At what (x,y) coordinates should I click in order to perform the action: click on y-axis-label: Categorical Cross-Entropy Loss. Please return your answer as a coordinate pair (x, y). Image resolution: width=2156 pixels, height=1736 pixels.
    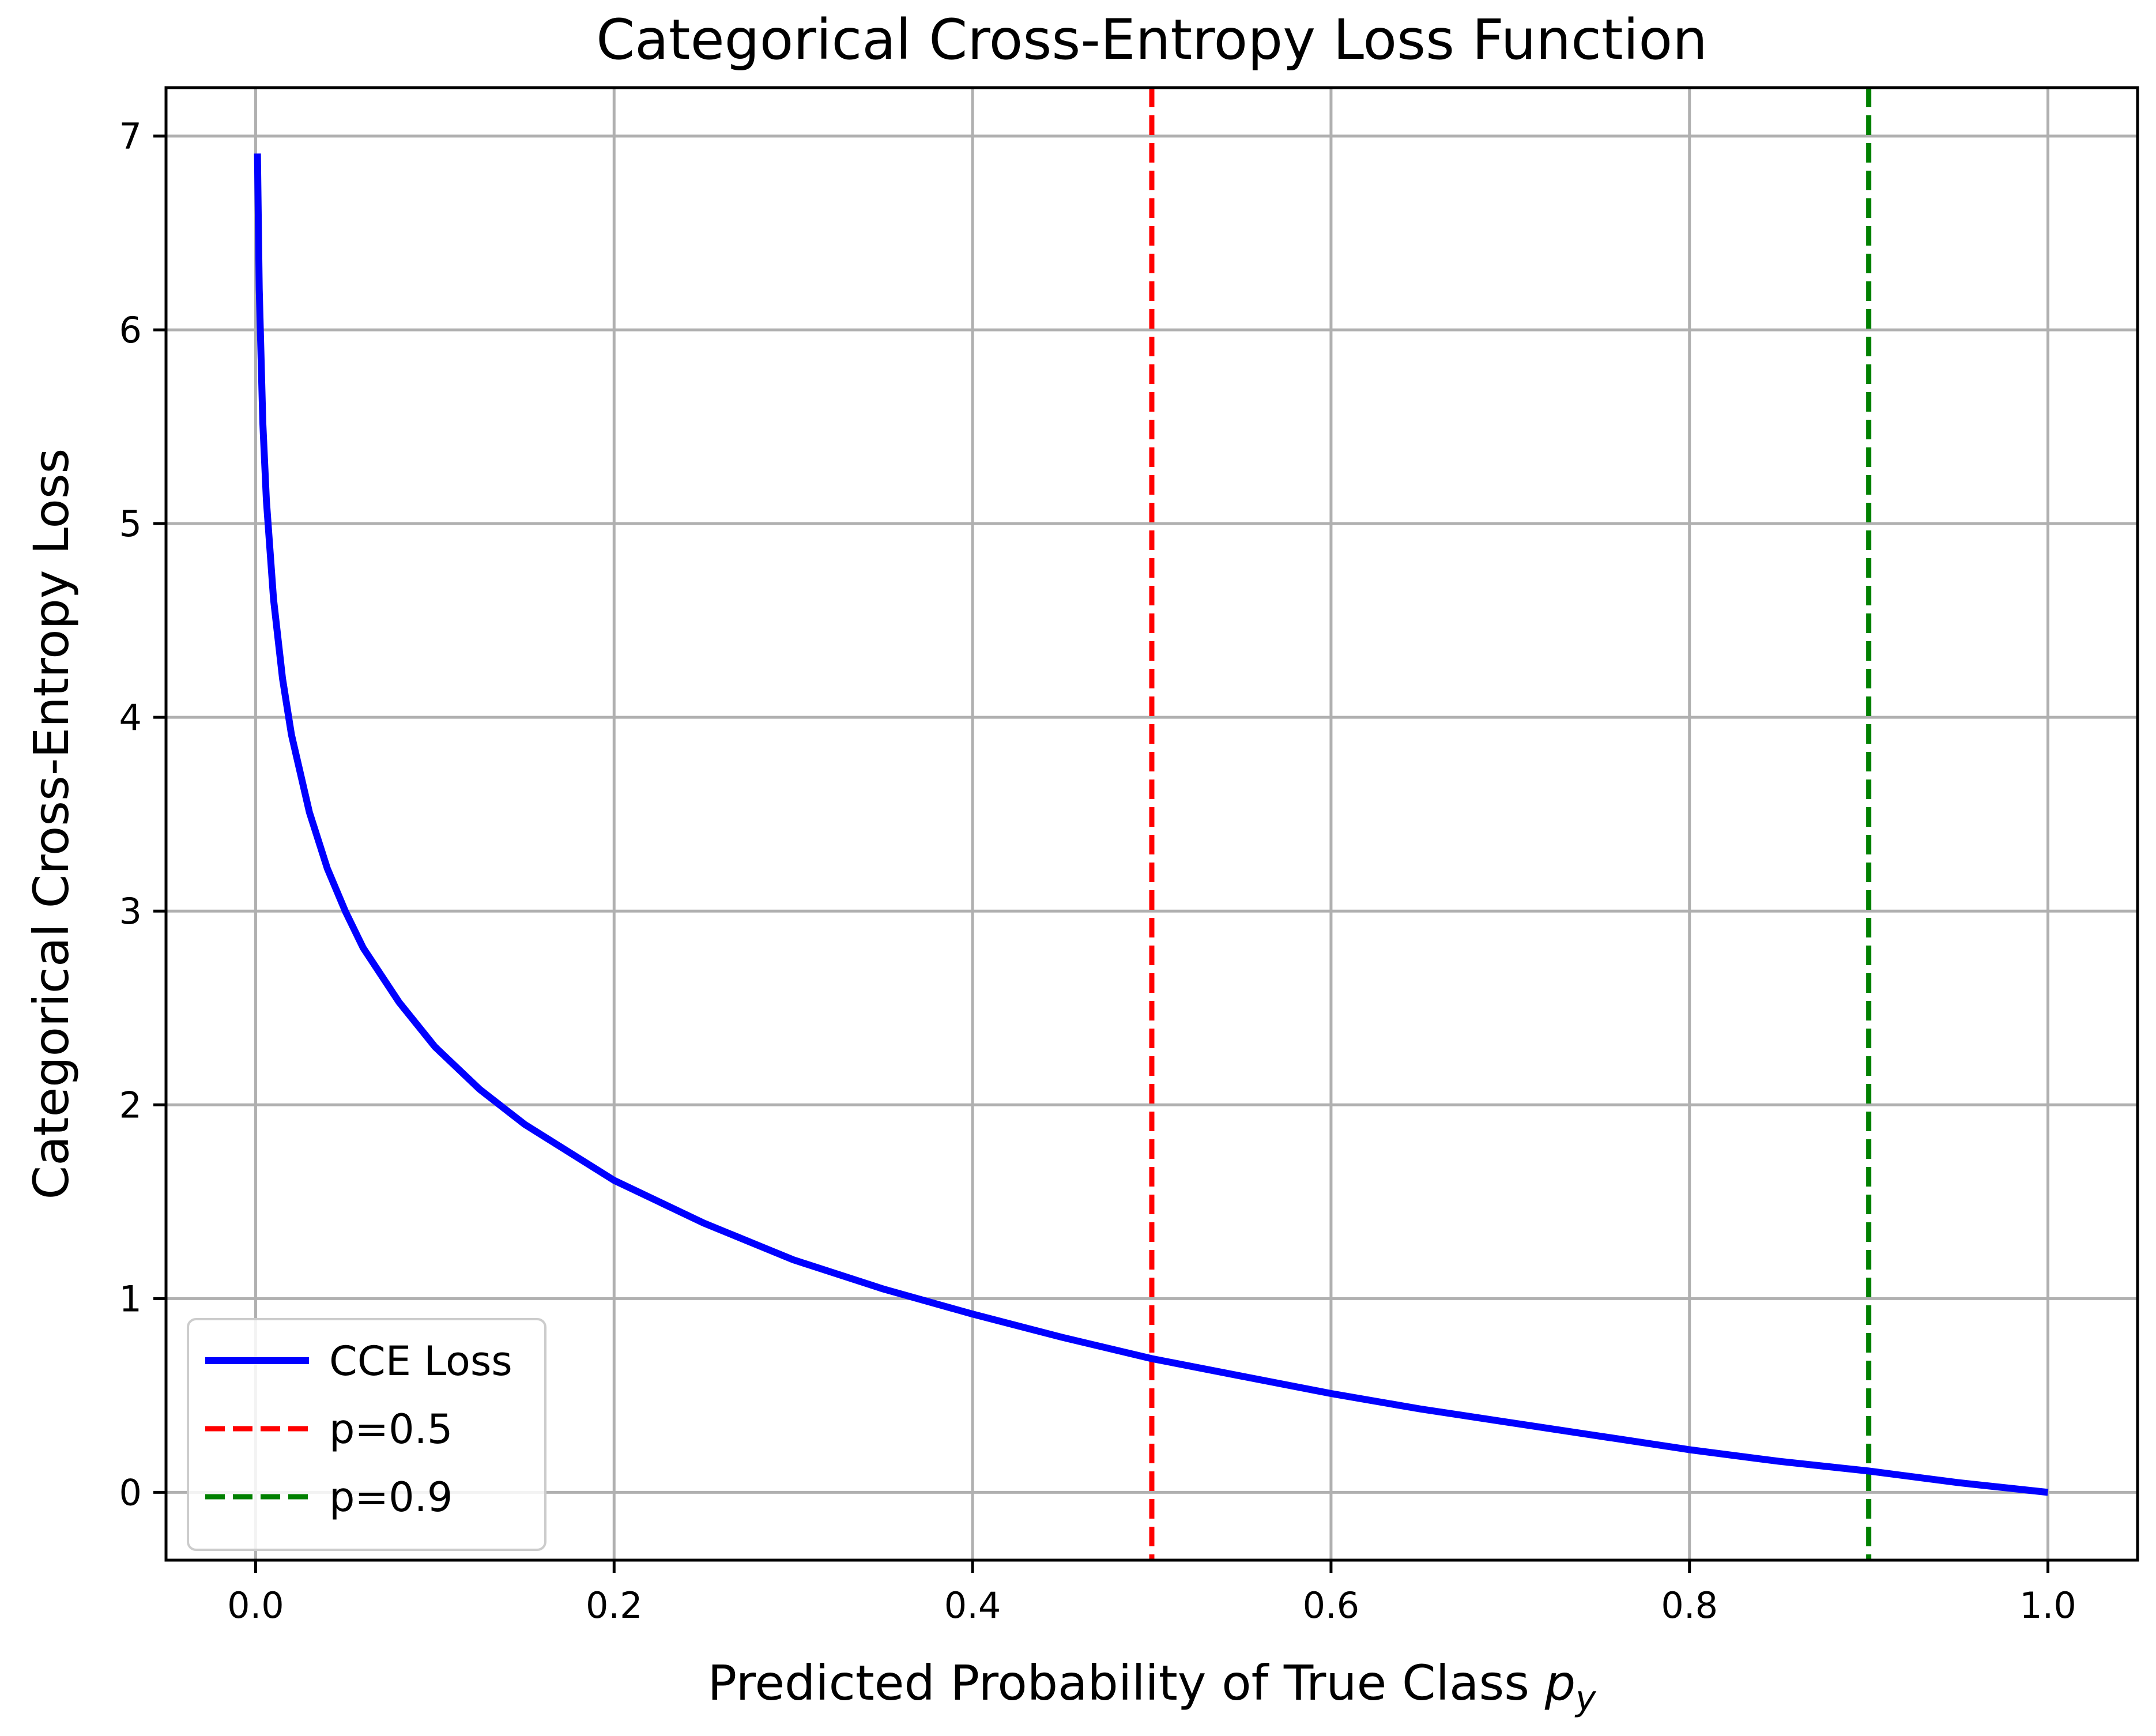
    Looking at the image, I should click on (51, 824).